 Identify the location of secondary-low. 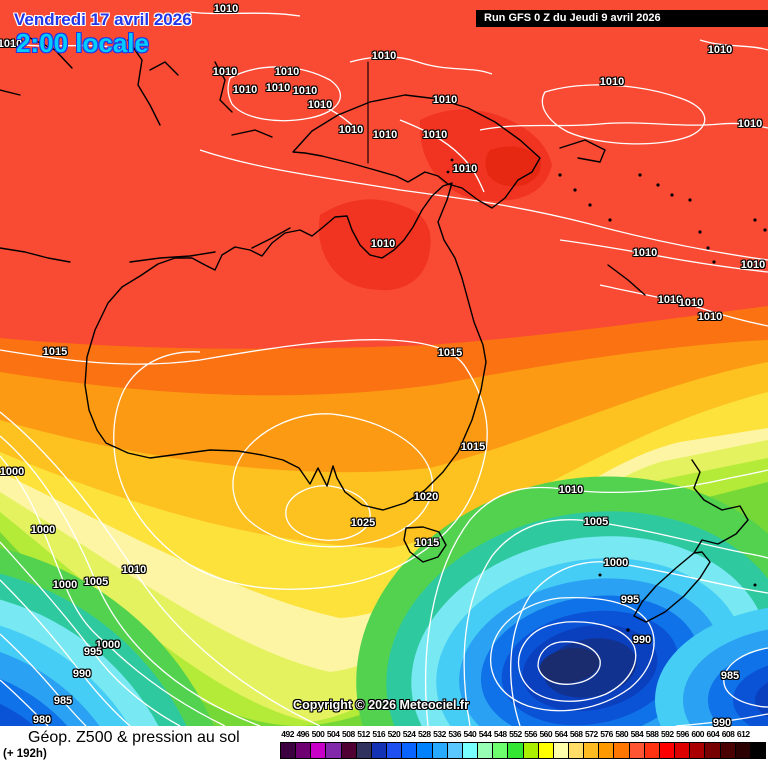
(711, 666).